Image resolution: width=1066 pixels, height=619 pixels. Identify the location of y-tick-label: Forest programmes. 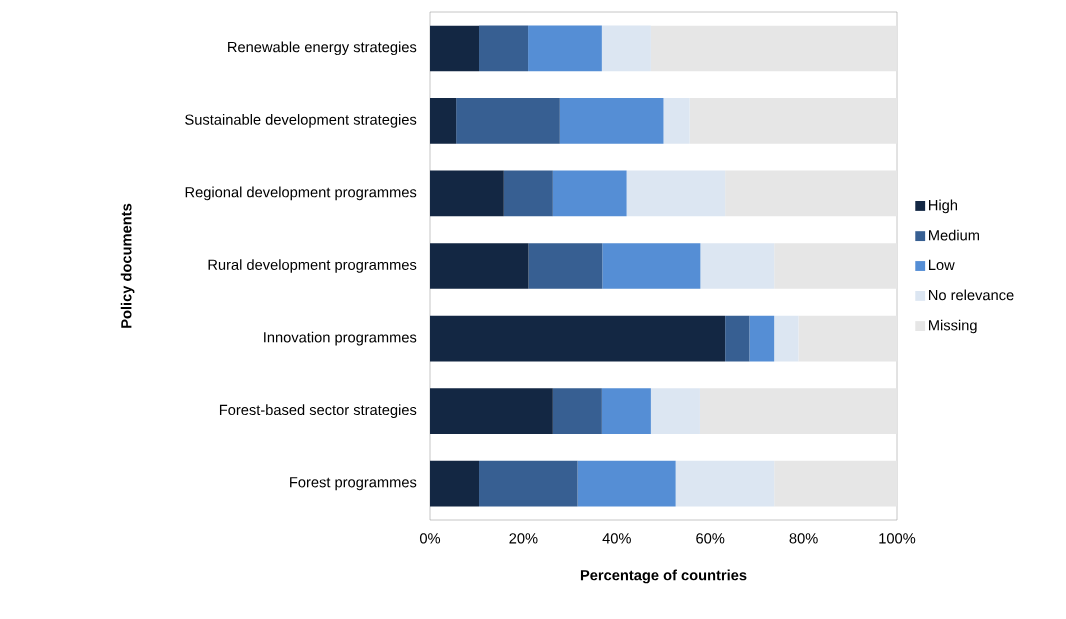
(353, 484).